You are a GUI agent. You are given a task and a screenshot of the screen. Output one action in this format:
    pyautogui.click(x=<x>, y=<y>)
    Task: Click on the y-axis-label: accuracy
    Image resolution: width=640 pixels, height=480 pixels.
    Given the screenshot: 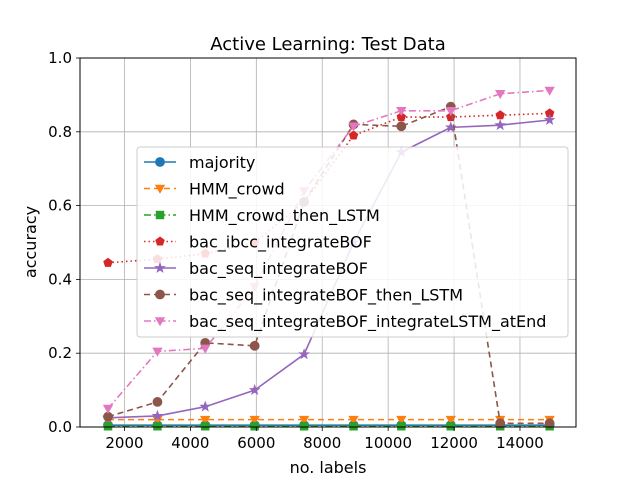 What is the action you would take?
    pyautogui.click(x=30, y=242)
    